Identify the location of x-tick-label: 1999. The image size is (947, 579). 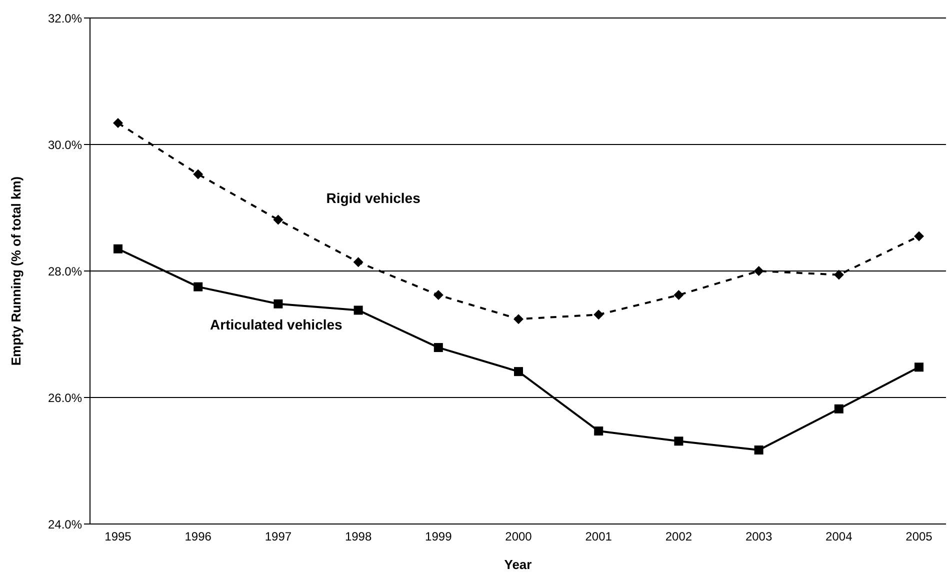
(438, 537).